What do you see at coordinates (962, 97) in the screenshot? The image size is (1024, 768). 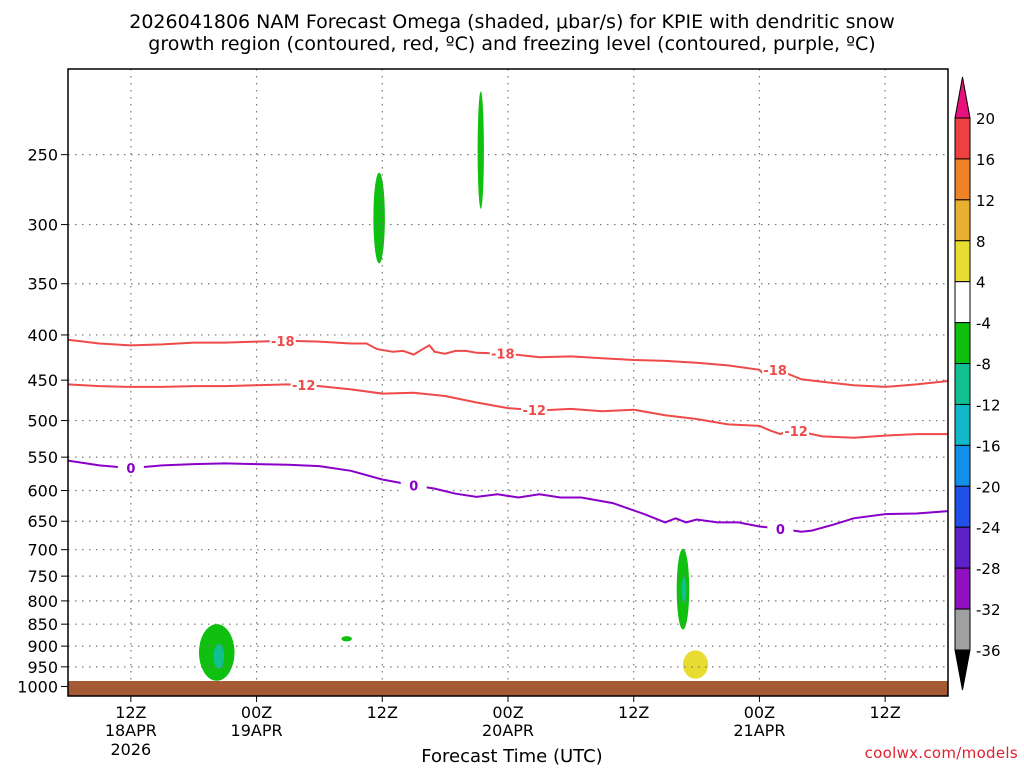 I see `colorbar-top-arrow` at bounding box center [962, 97].